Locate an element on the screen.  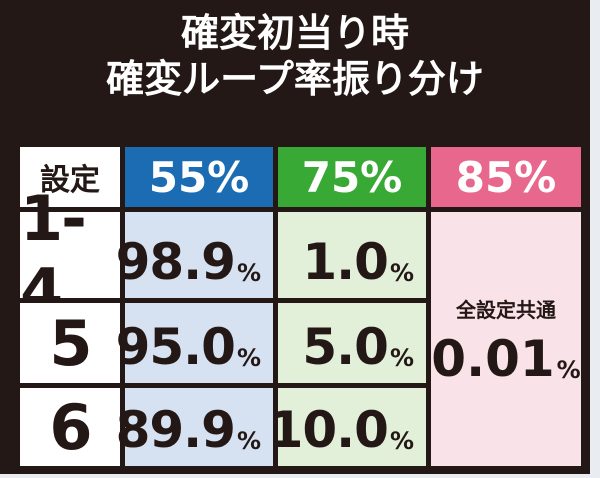
row-setting-6: 6 is located at coordinates (70, 427).